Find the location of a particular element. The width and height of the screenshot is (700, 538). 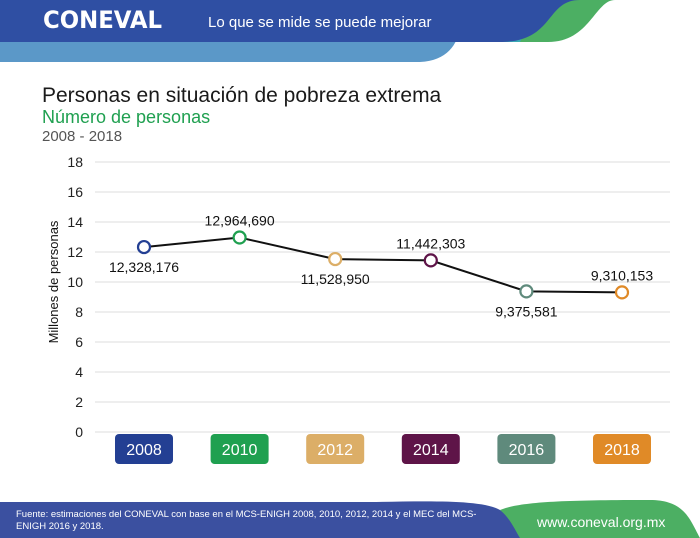

x-tick-label: 2014 is located at coordinates (431, 450).